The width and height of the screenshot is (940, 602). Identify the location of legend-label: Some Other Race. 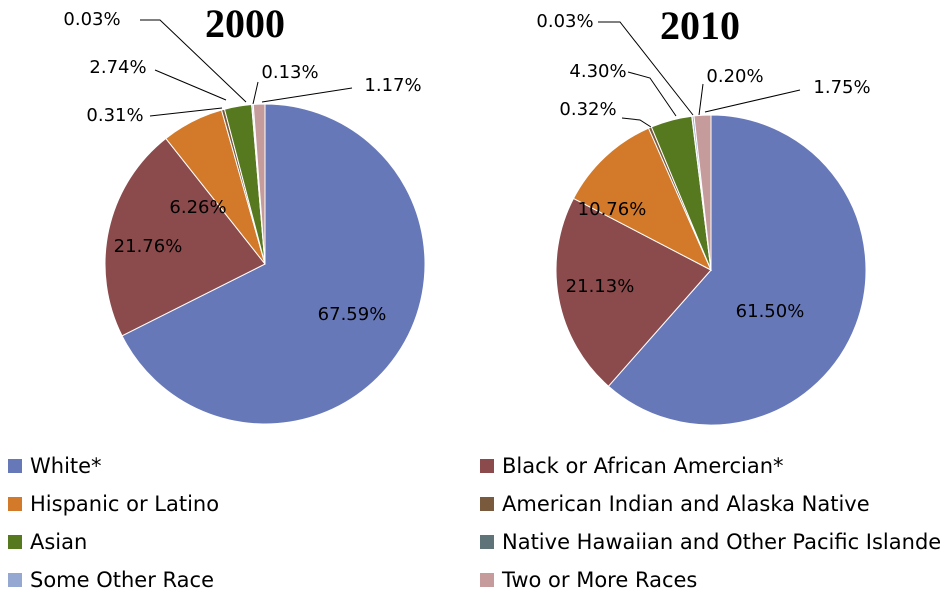
(122, 580).